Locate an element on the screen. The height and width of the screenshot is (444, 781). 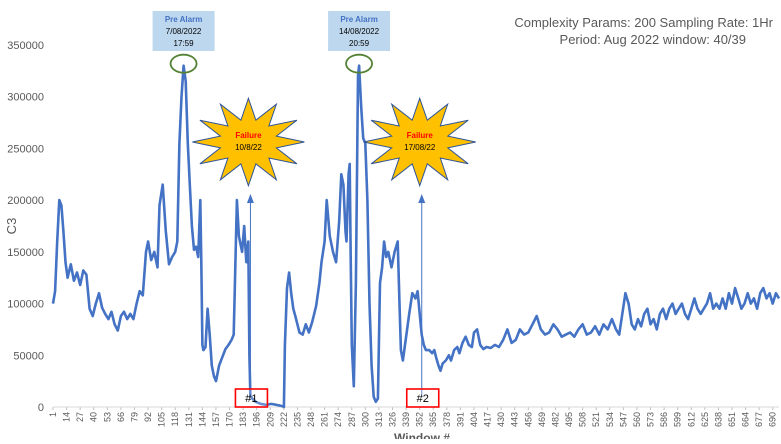
x-tick-label: 534 is located at coordinates (610, 419).